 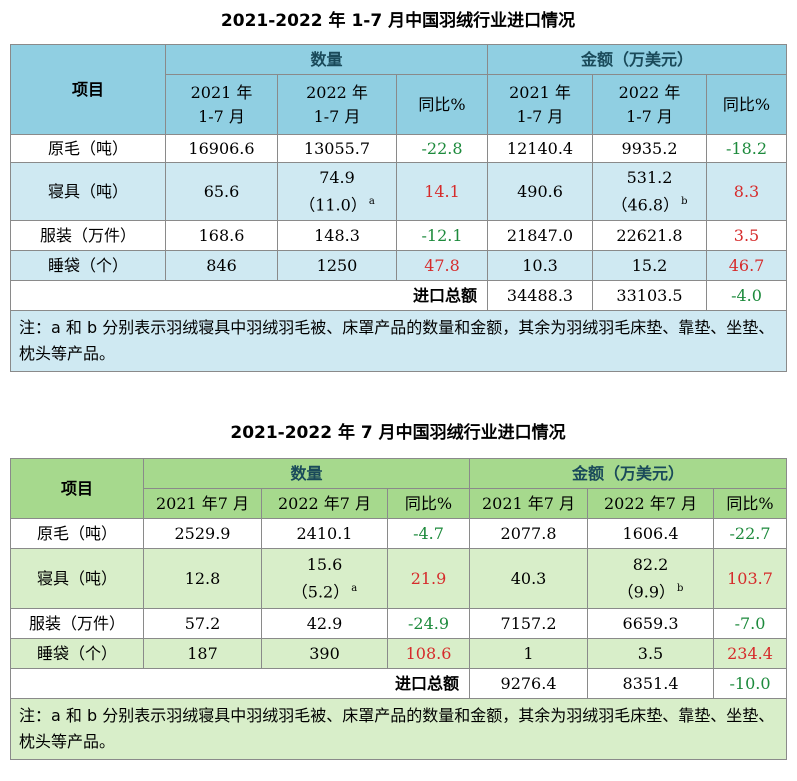 I want to click on cell-value: 12140.4, so click(x=540, y=148).